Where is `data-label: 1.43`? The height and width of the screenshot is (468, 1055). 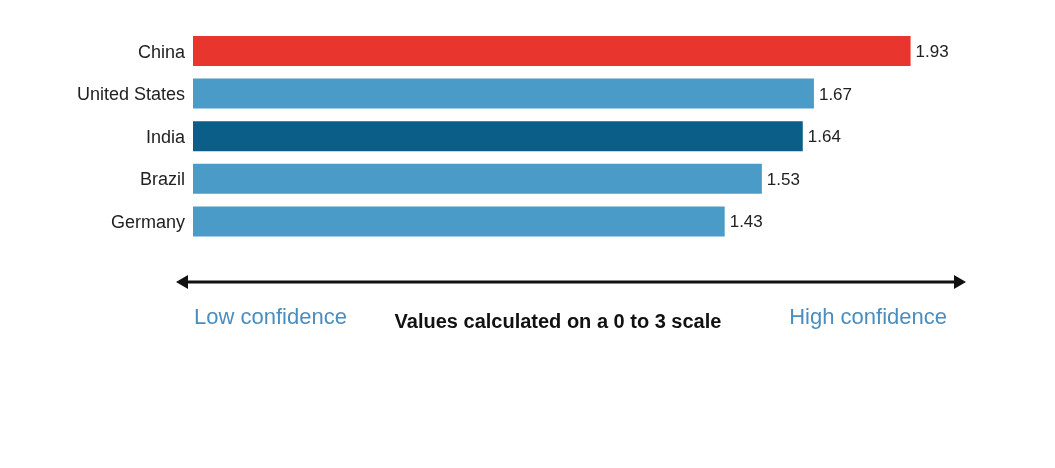
data-label: 1.43 is located at coordinates (746, 222).